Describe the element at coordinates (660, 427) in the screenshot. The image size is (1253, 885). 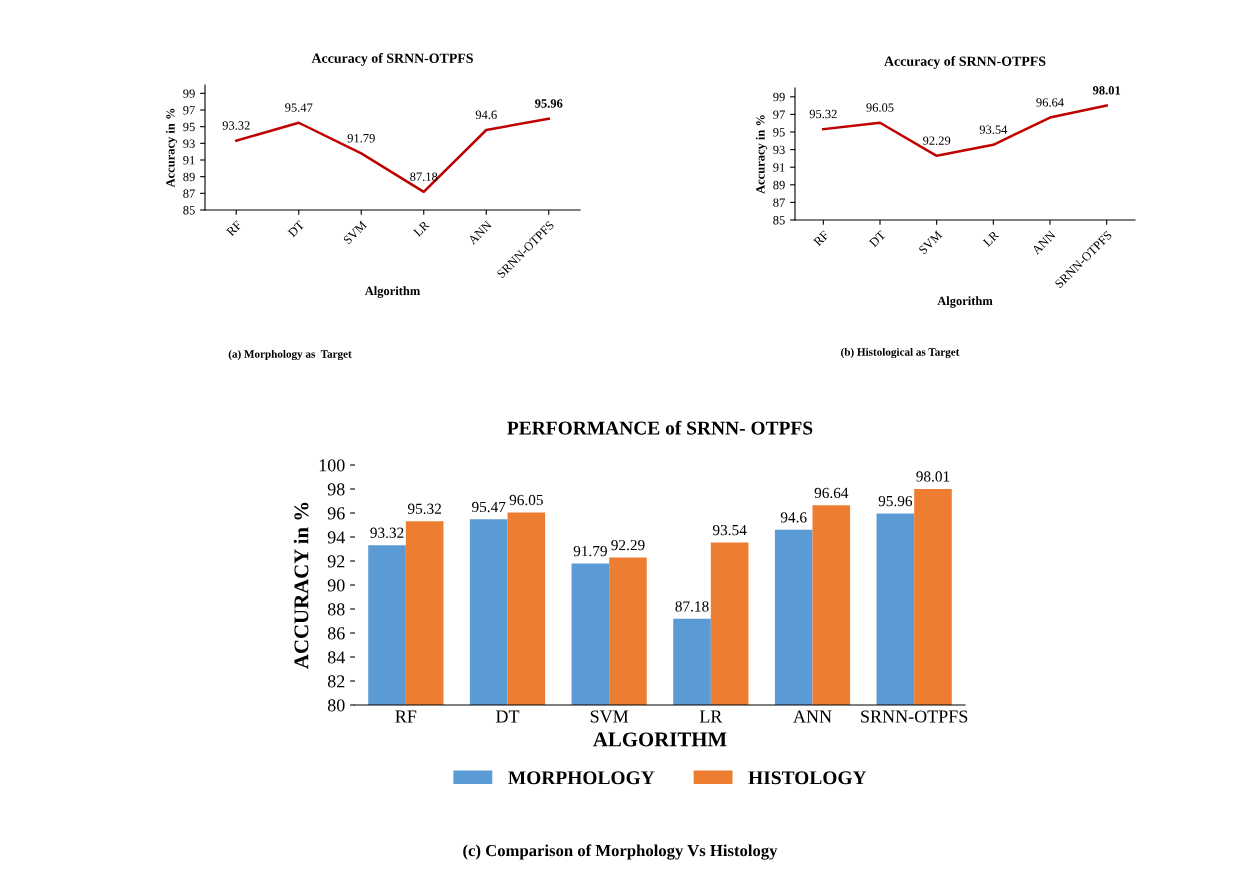
I see `chart-title: PERFORMANCE of SRNN- OTPFS` at that location.